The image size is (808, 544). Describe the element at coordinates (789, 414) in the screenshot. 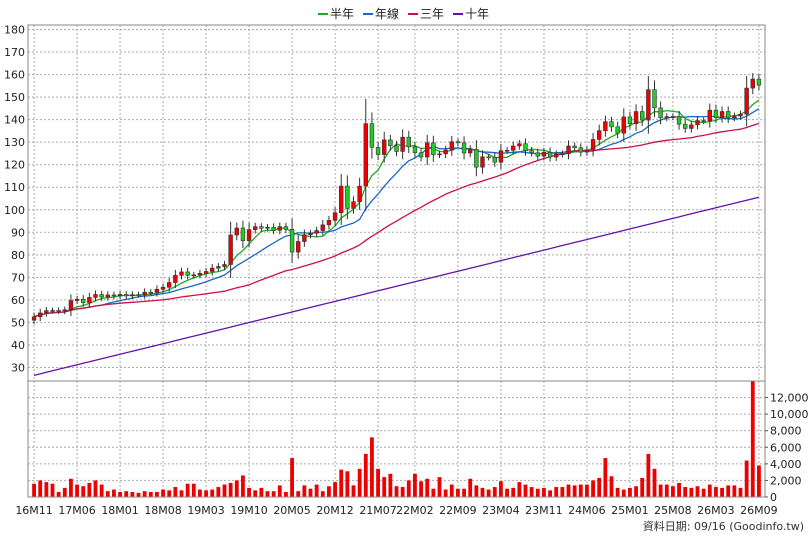

I see `volume-tick-label: 10,000` at that location.